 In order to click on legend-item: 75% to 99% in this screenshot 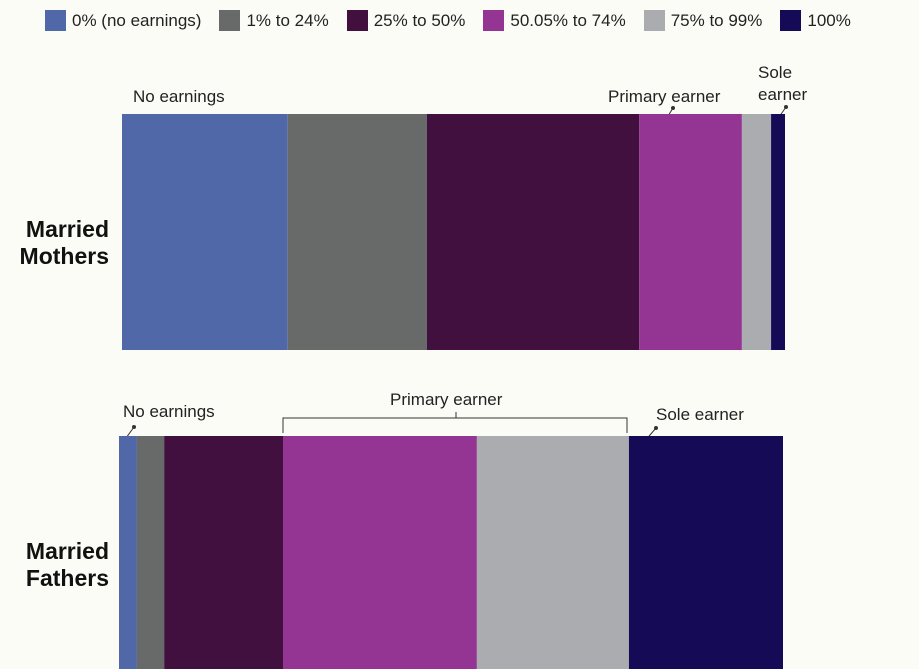, I will do `click(703, 20)`.